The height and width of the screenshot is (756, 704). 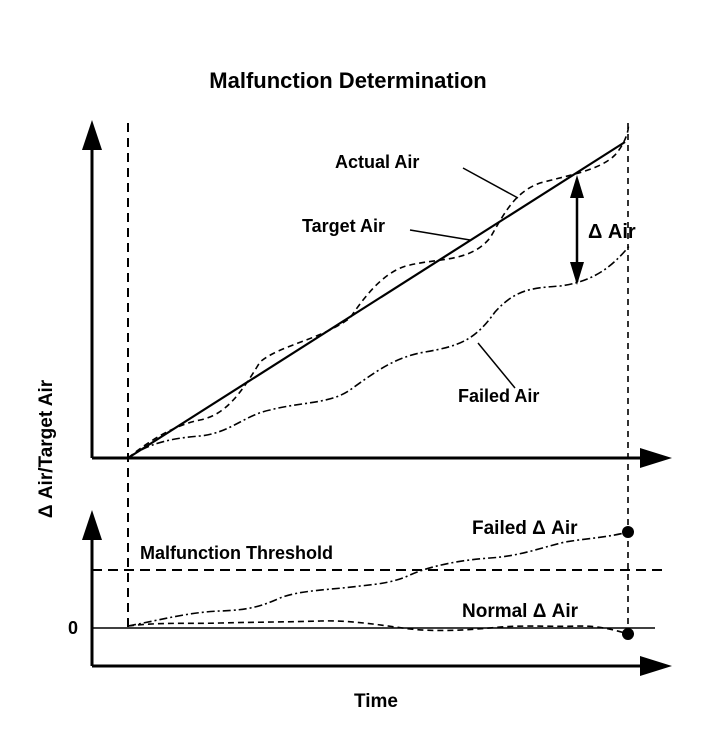 What do you see at coordinates (377, 162) in the screenshot?
I see `actual-air-label: Actual Air` at bounding box center [377, 162].